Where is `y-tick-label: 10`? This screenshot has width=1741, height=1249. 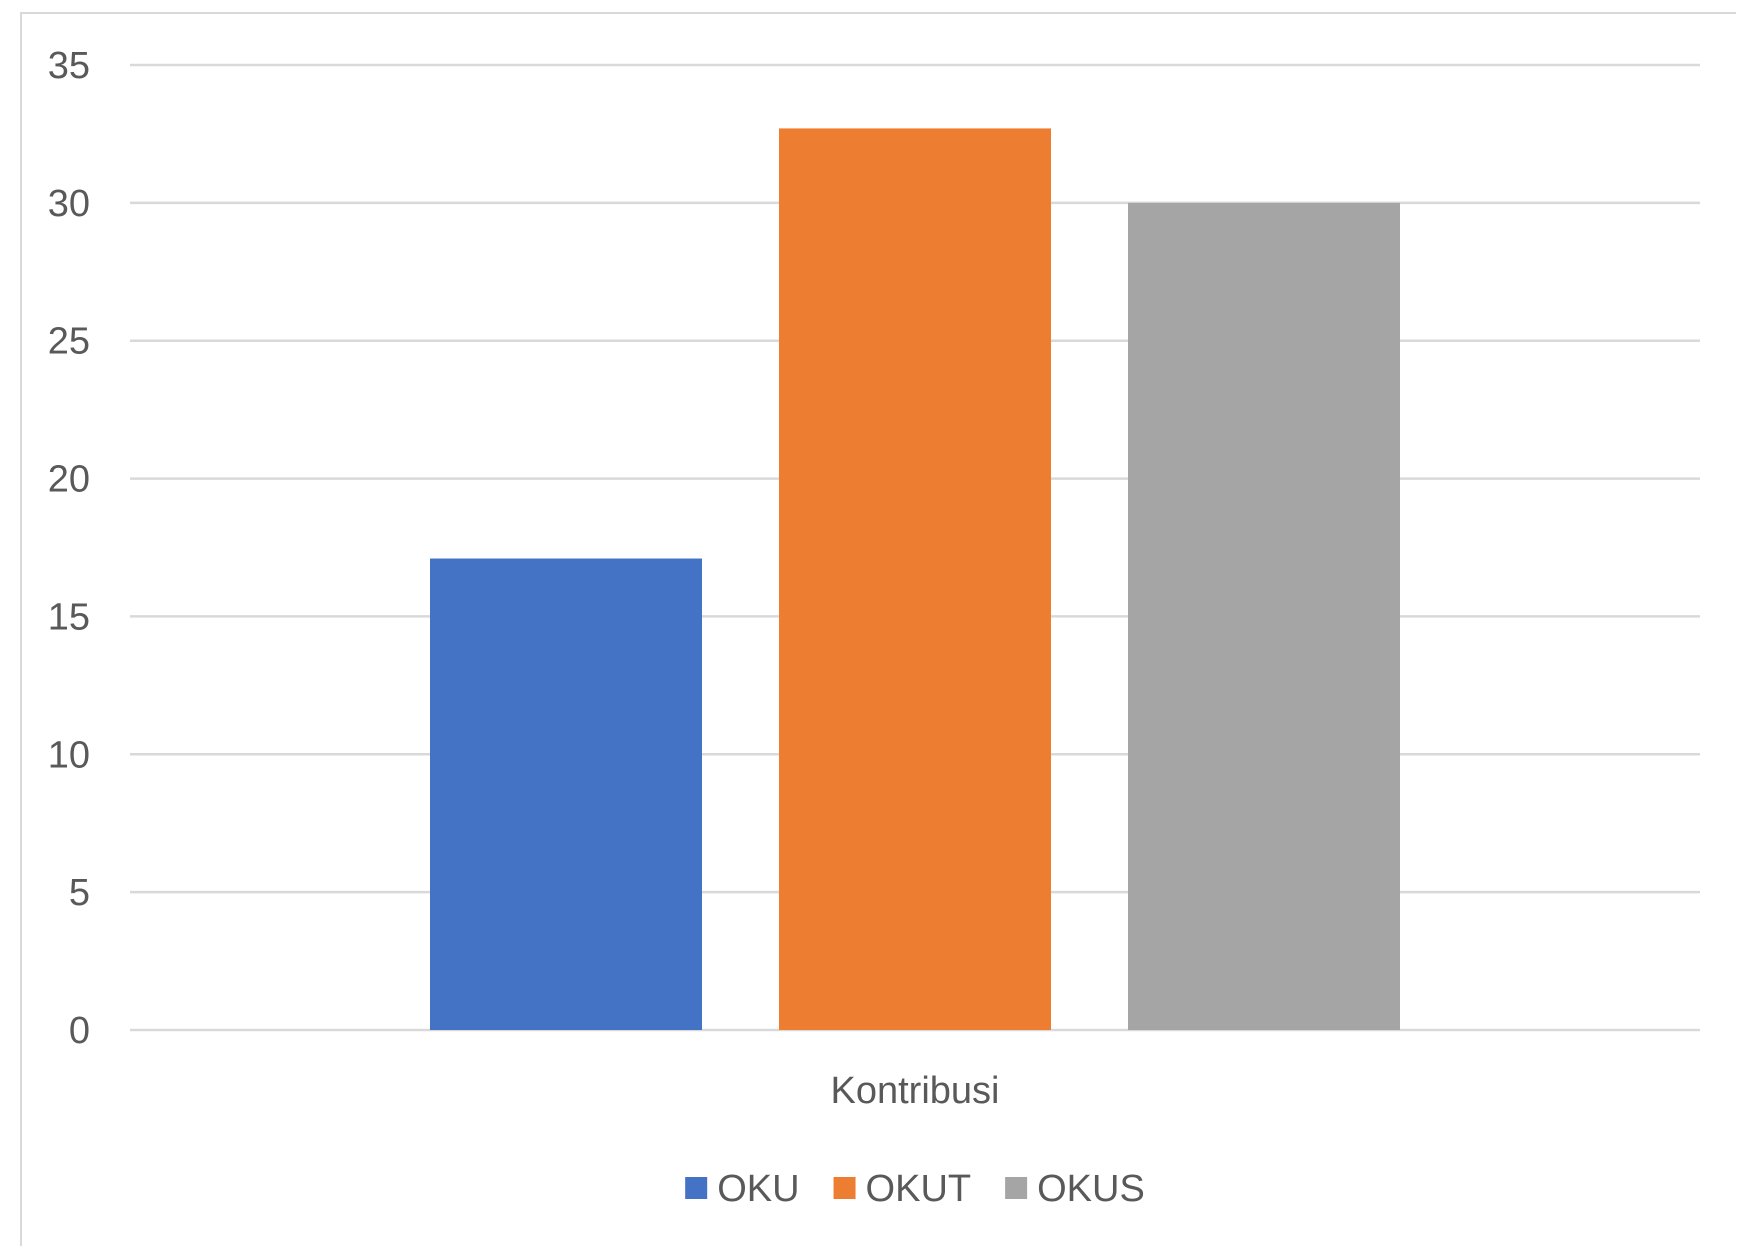 y-tick-label: 10 is located at coordinates (69, 755).